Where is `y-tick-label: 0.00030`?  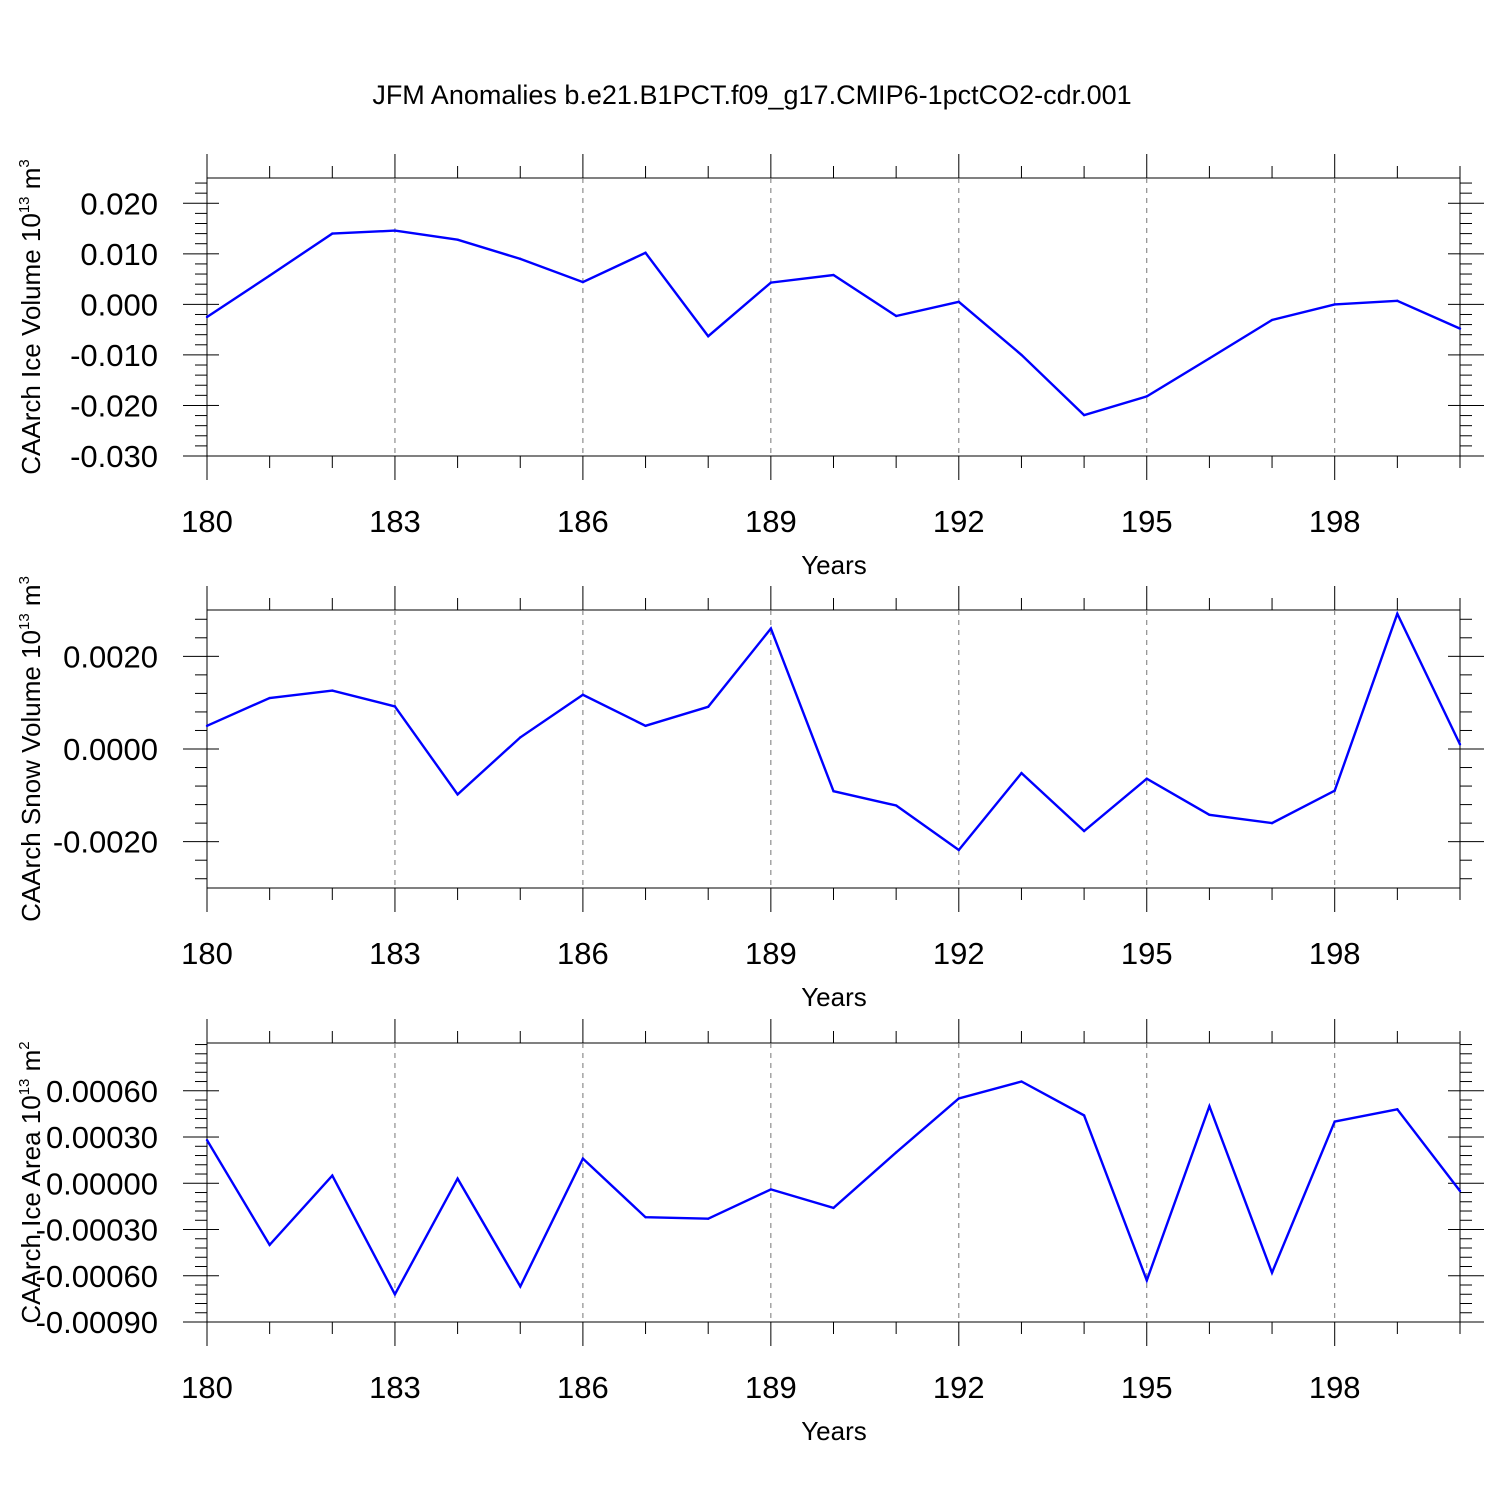 y-tick-label: 0.00030 is located at coordinates (102, 1137).